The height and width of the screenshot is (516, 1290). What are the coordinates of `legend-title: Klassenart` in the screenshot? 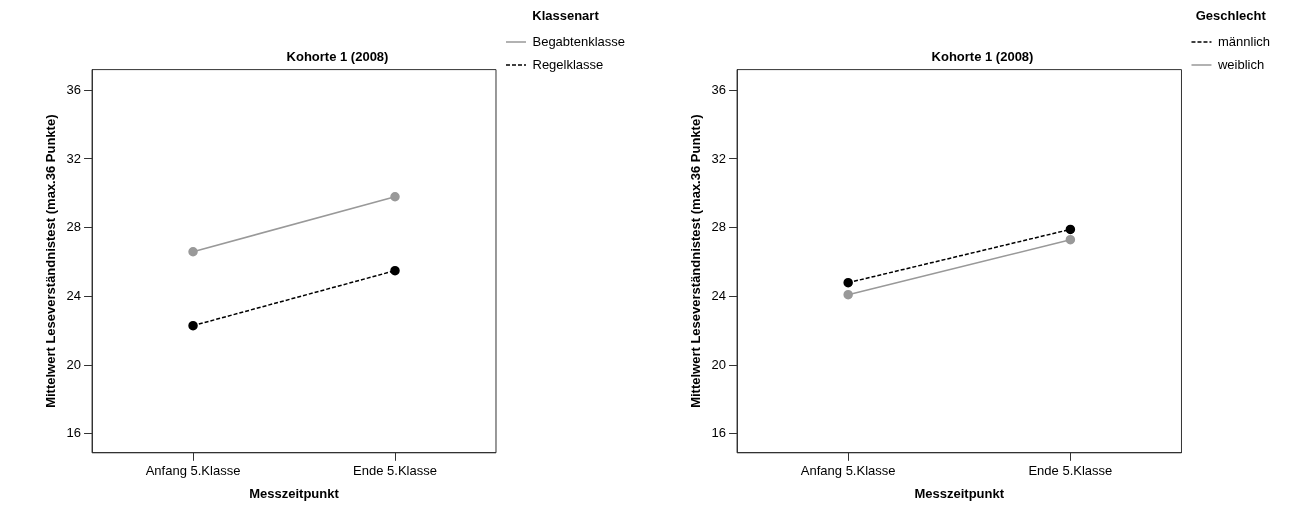 It's located at (566, 16).